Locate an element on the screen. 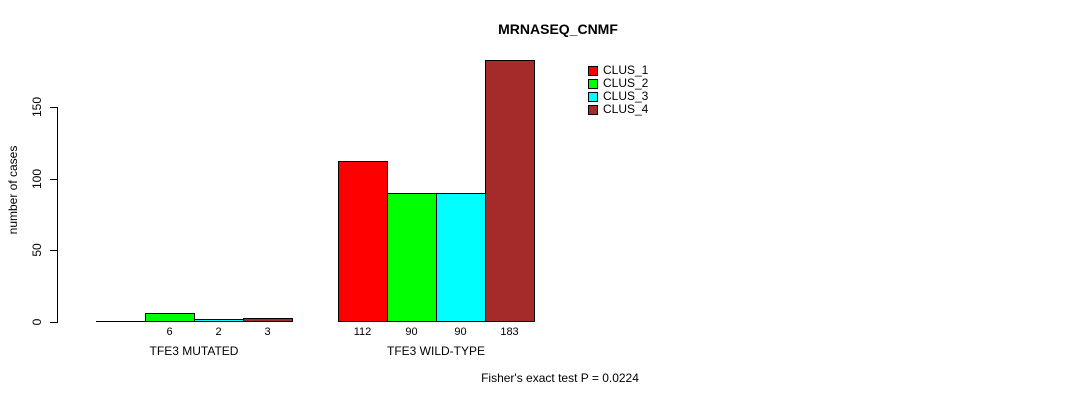  y-tick-label: 0 is located at coordinates (37, 322).